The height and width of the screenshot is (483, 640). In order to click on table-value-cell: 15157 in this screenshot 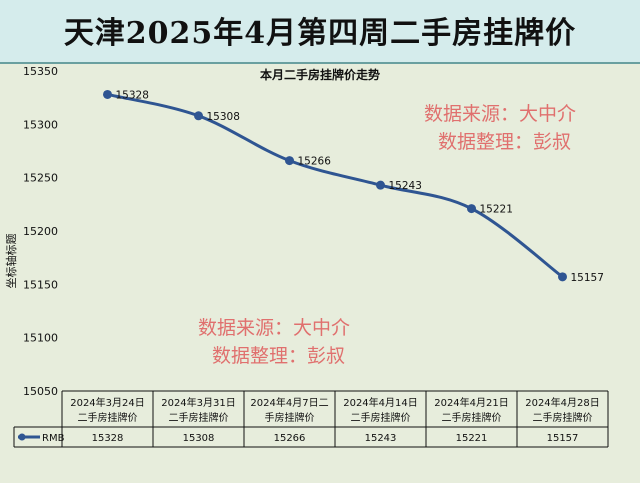, I will do `click(563, 438)`.